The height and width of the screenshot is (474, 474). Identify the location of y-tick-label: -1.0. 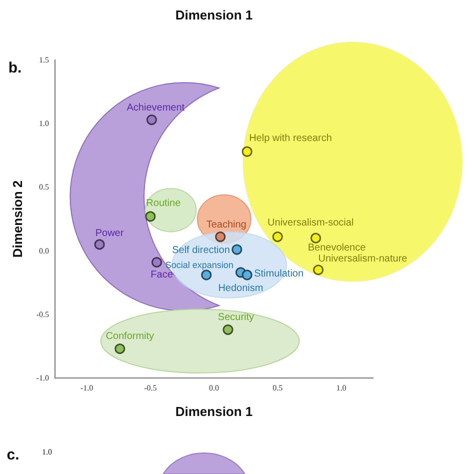
(42, 378).